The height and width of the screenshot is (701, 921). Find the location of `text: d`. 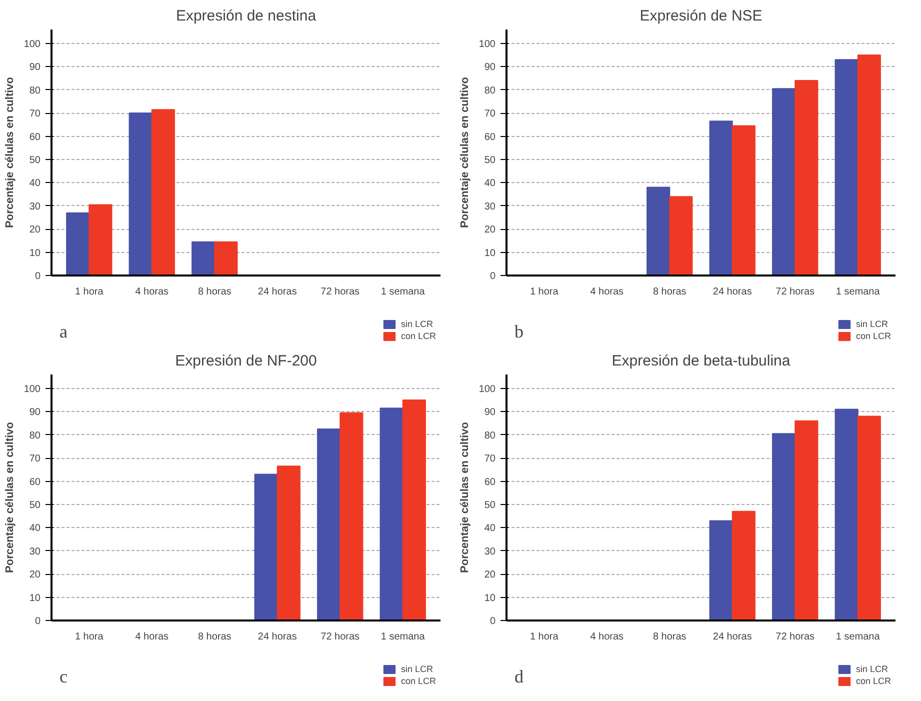

text: d is located at coordinates (519, 676).